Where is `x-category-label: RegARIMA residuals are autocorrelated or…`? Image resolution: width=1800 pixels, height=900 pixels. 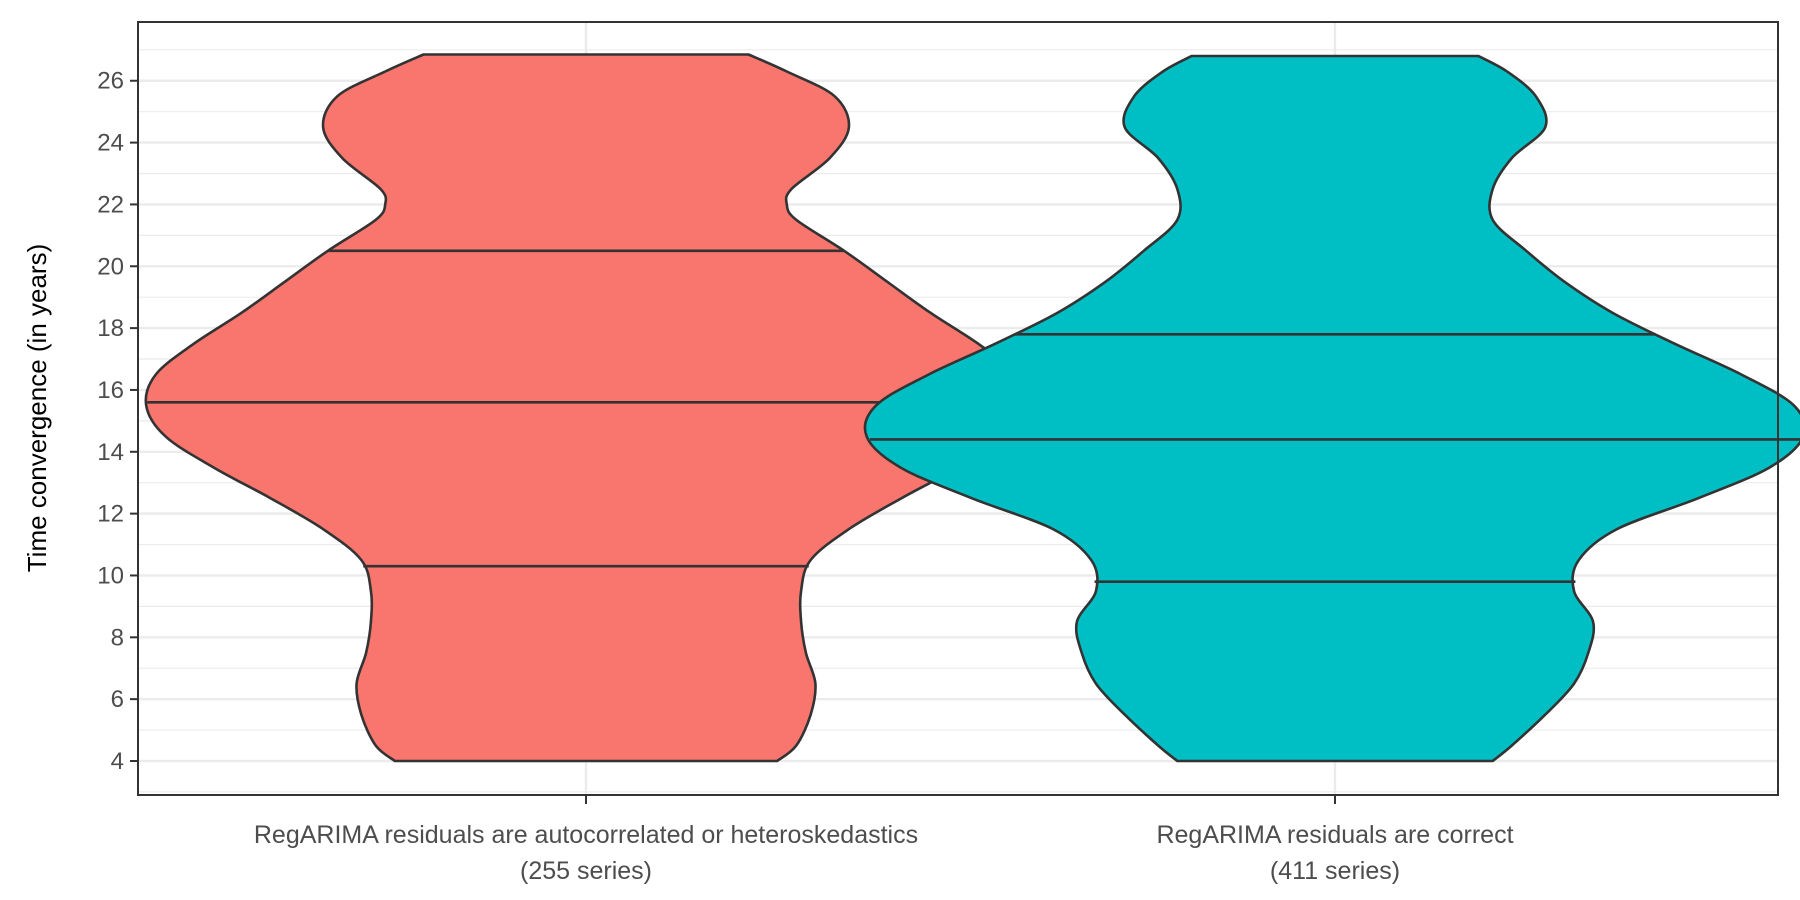
x-category-label: RegARIMA residuals are autocorrelated or… is located at coordinates (586, 835).